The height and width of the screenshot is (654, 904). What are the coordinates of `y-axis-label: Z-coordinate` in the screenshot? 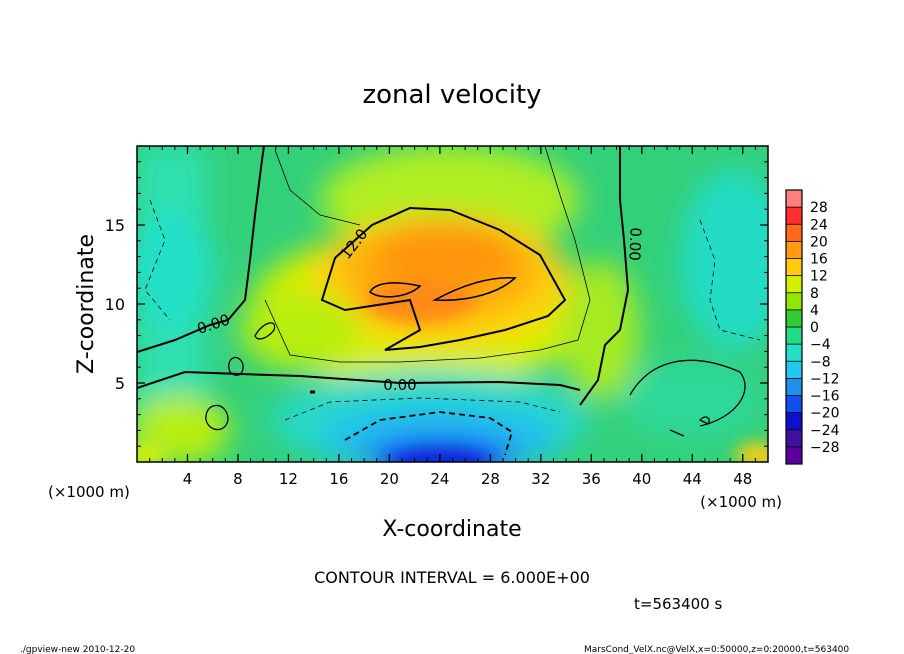 It's located at (86, 304).